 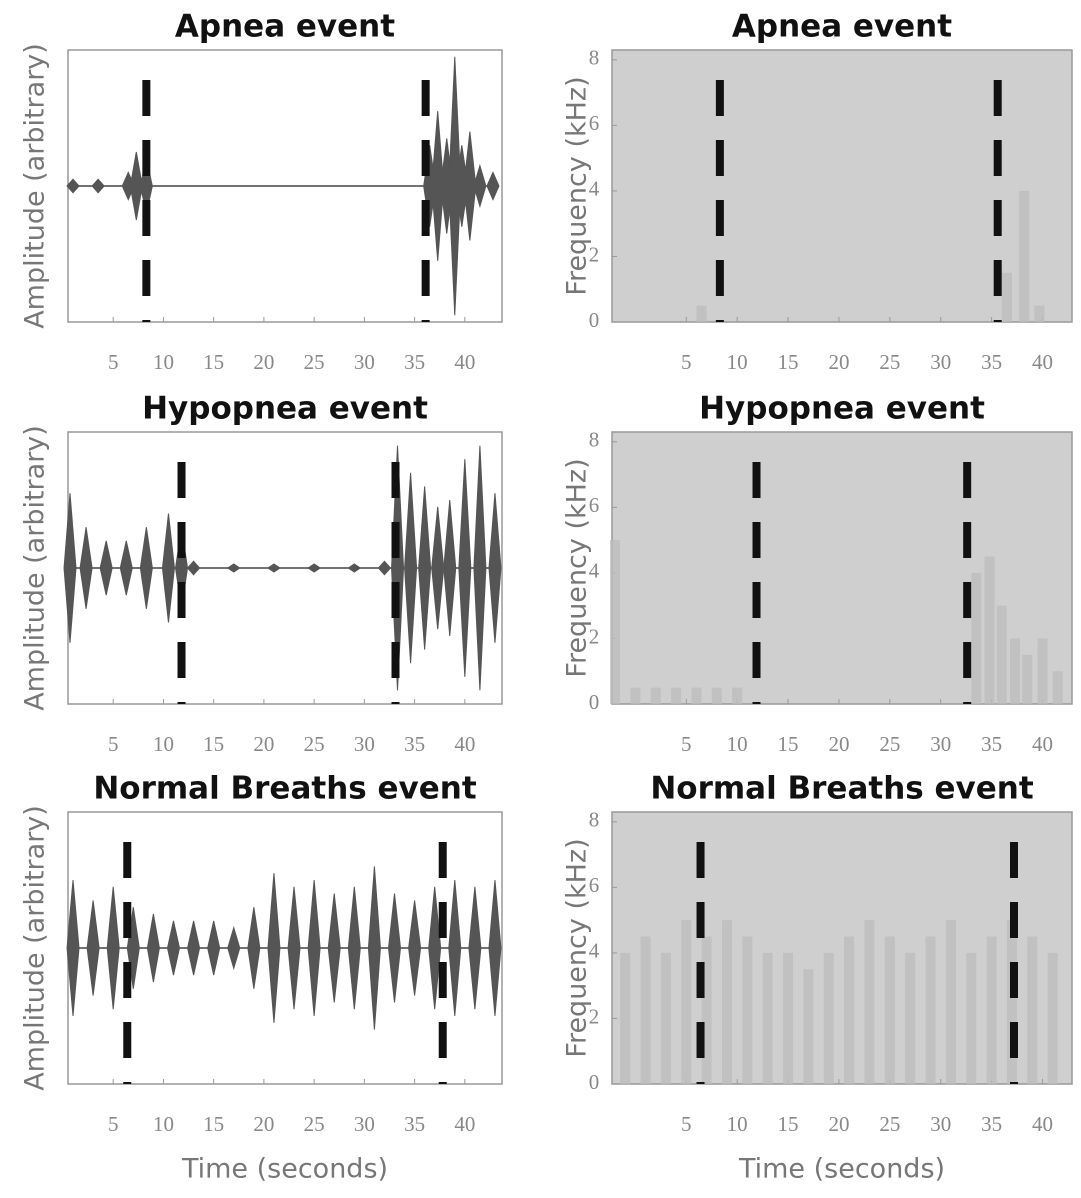 What do you see at coordinates (594, 440) in the screenshot?
I see `y-tick-label: 8` at bounding box center [594, 440].